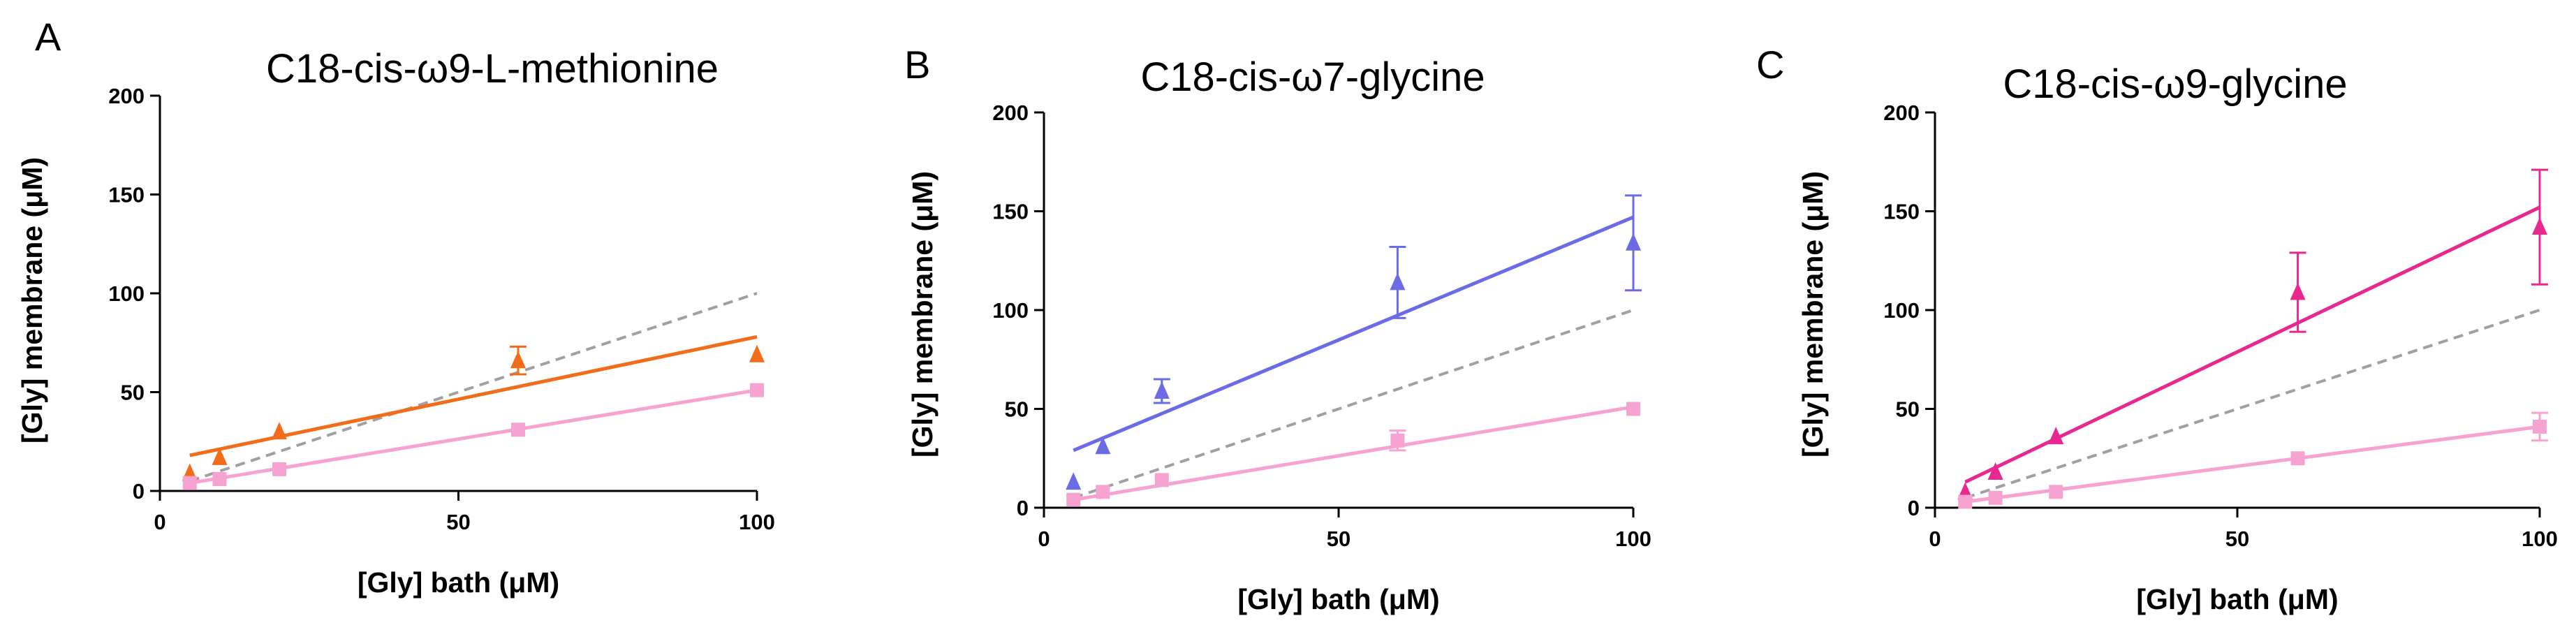 Image resolution: width=2576 pixels, height=639 pixels. I want to click on panel-title: C18-cis-ω9-L-methionine, so click(493, 68).